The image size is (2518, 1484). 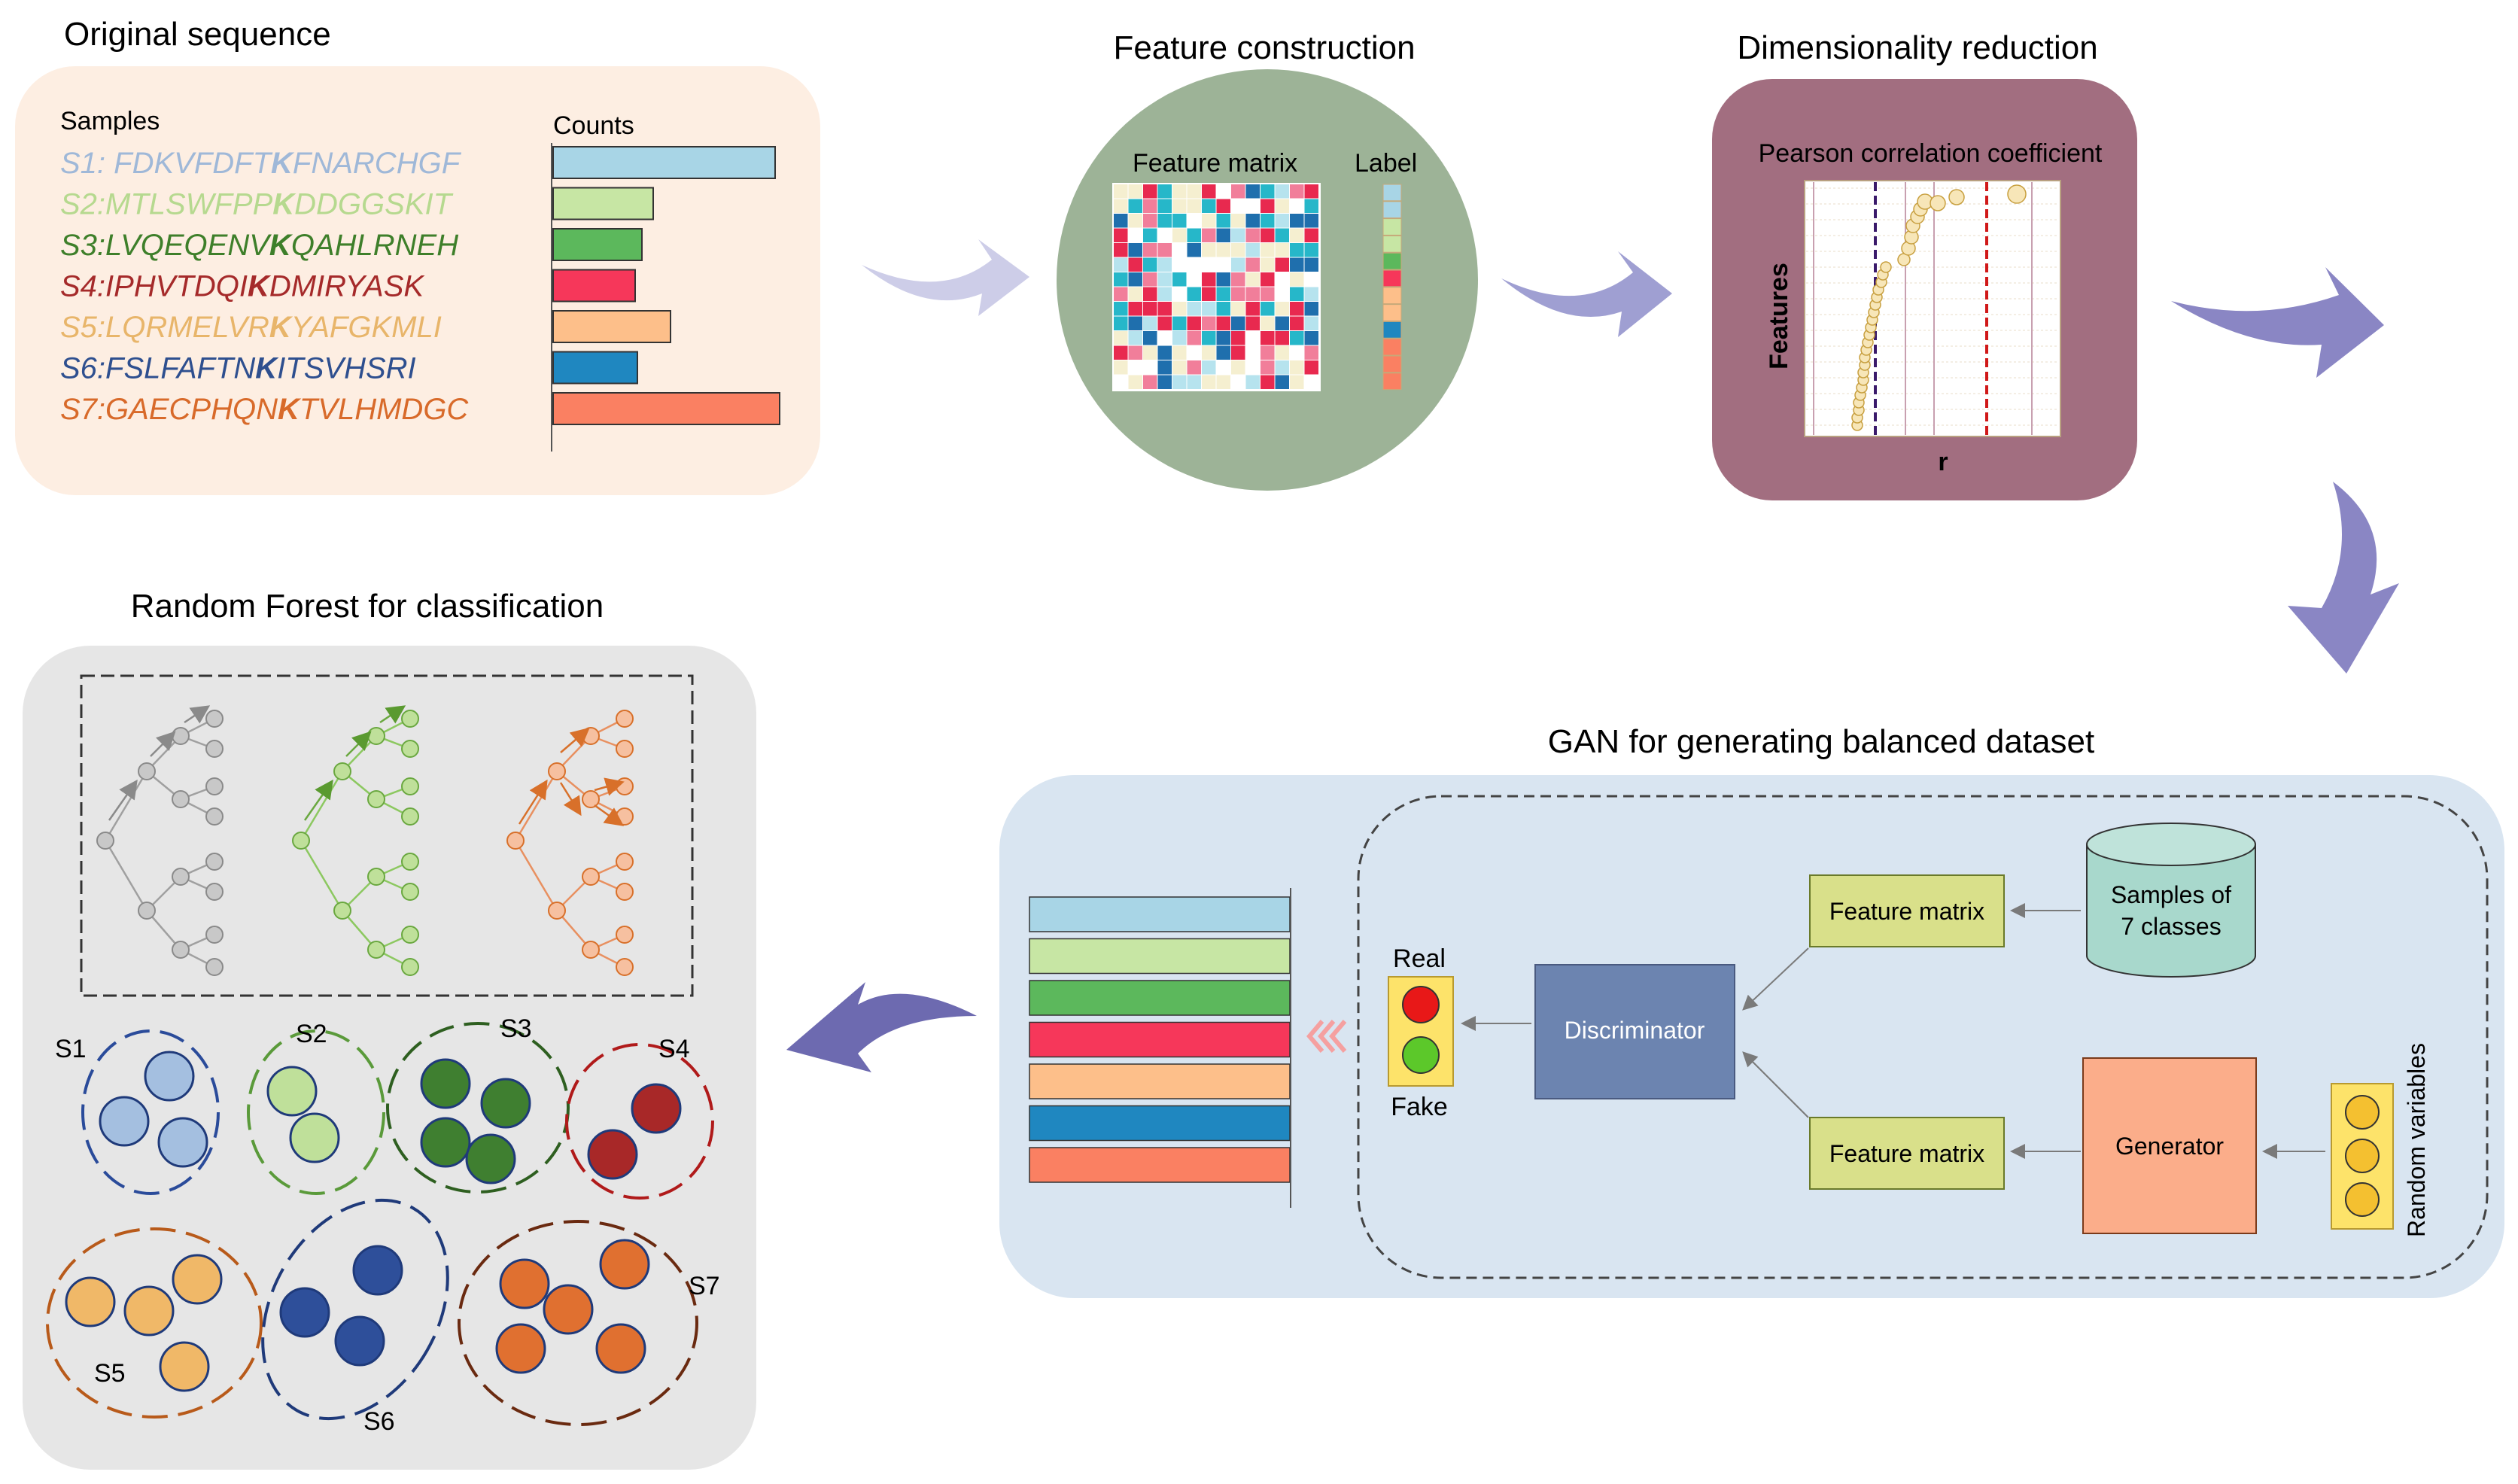 What do you see at coordinates (157, 368) in the screenshot?
I see `sequence-prefix: S6:FSLFAFTN` at bounding box center [157, 368].